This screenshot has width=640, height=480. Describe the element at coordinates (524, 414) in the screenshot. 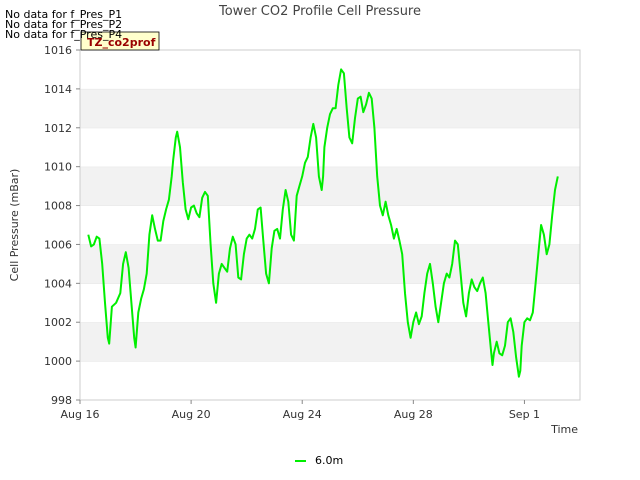

I see `x-tick-label: Sep 1` at that location.